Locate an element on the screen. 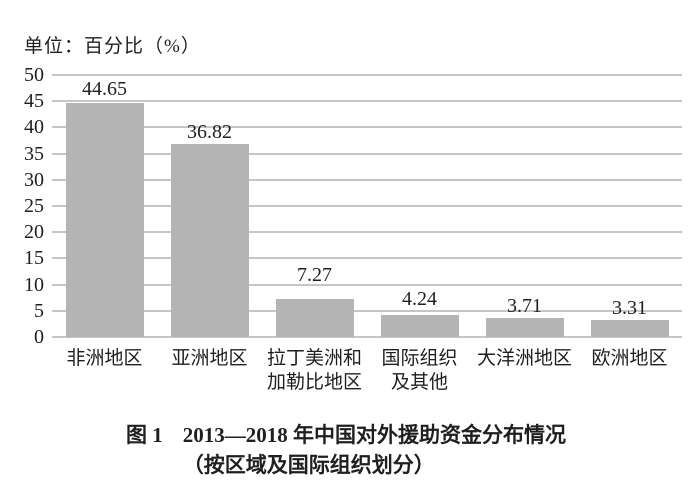 This screenshot has width=700, height=498. x-axis-label-line: 及其他 is located at coordinates (419, 382).